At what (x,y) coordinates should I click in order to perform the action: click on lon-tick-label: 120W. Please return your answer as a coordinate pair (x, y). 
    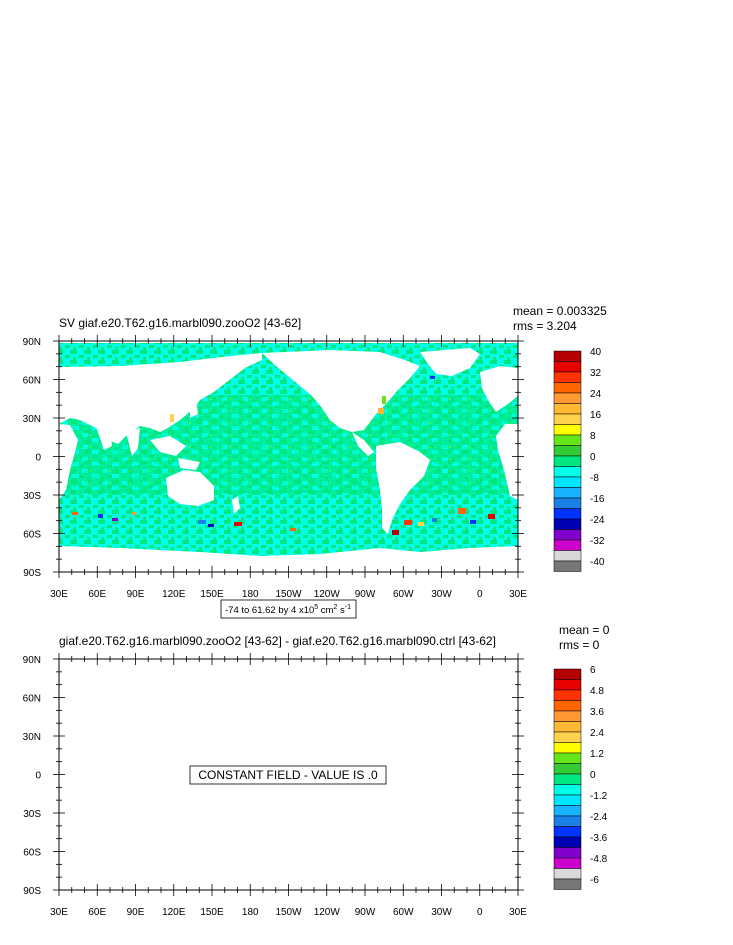
    Looking at the image, I should click on (327, 912).